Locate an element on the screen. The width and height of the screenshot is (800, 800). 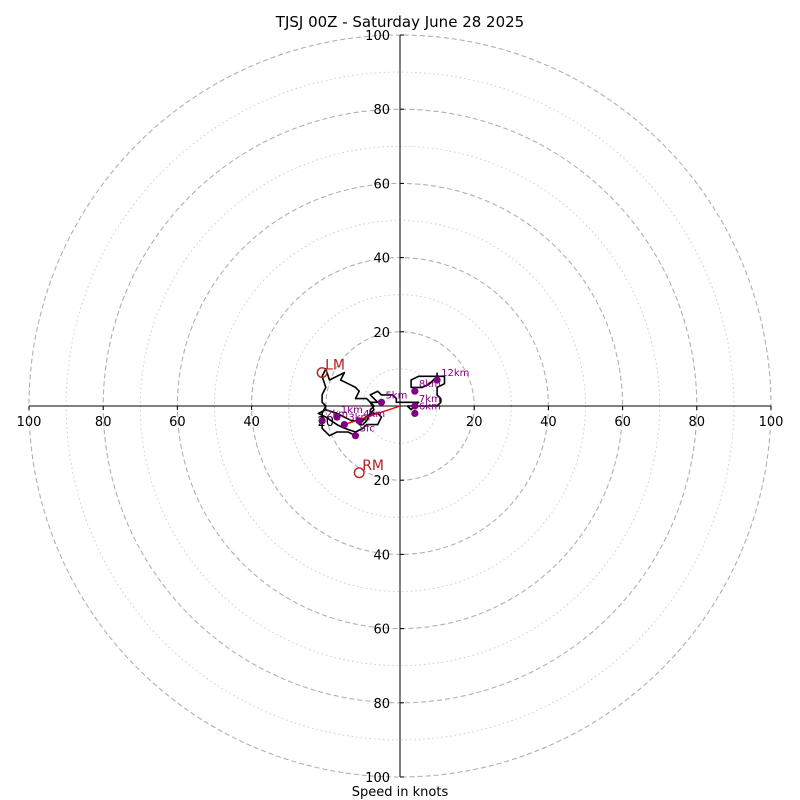
height-label-4km: 4km is located at coordinates (374, 414).